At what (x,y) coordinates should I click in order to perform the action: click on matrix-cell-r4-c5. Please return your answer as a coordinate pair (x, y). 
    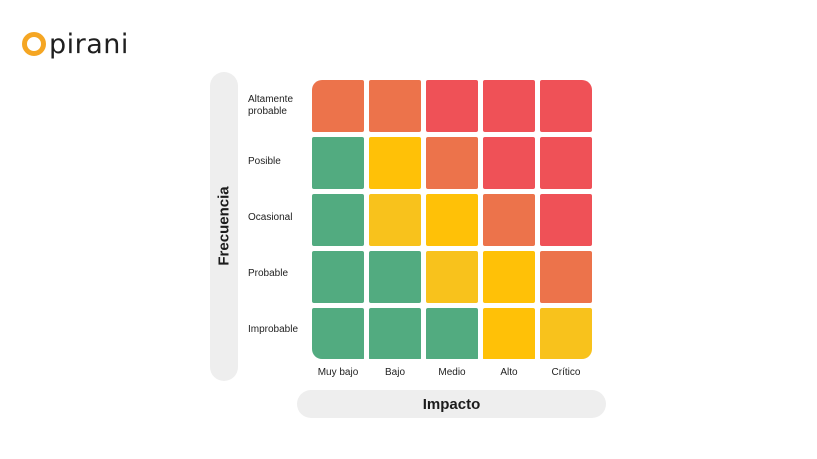
    Looking at the image, I should click on (566, 277).